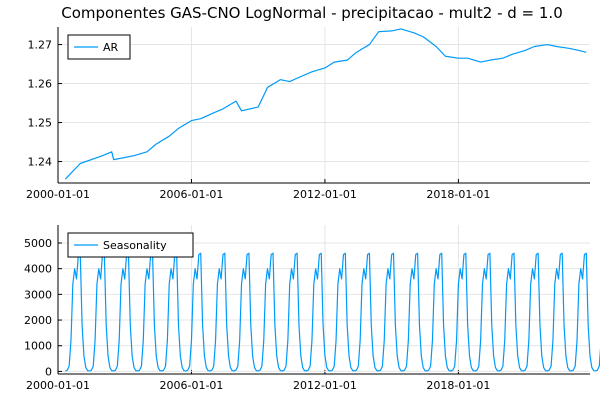 The width and height of the screenshot is (600, 400). Describe the element at coordinates (38, 269) in the screenshot. I see `y-tick-label: 4000` at that location.